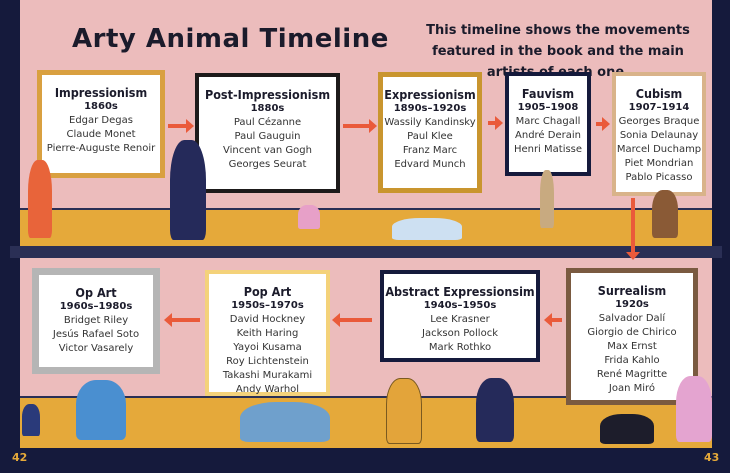 This screenshot has height=473, width=730. What do you see at coordinates (427, 229) in the screenshot?
I see `sleeping-animal-illustration` at bounding box center [427, 229].